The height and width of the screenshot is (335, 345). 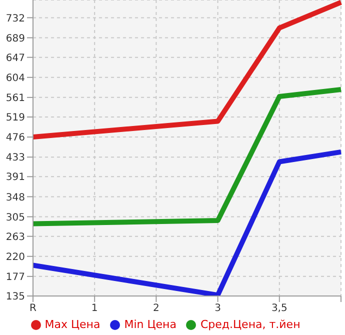 I want to click on x-tick-label: 3, so click(x=217, y=308).